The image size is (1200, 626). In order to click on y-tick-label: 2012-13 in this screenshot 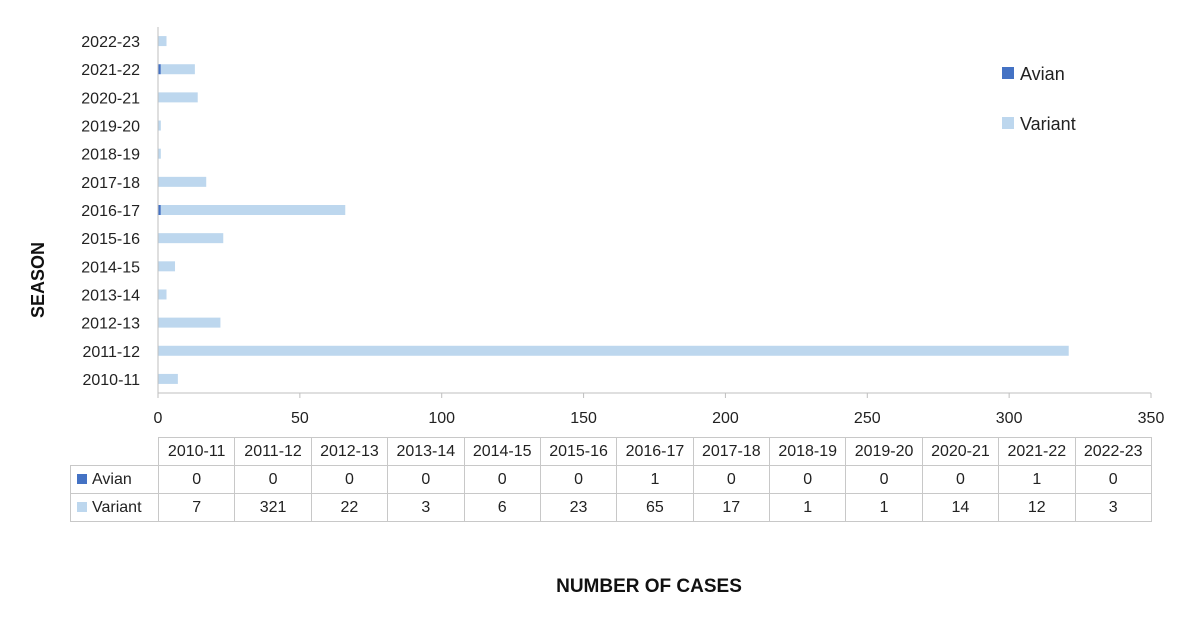, I will do `click(110, 324)`.